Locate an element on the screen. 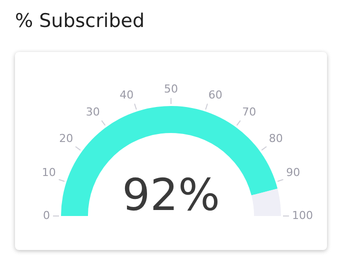  text: 0 is located at coordinates (46, 215).